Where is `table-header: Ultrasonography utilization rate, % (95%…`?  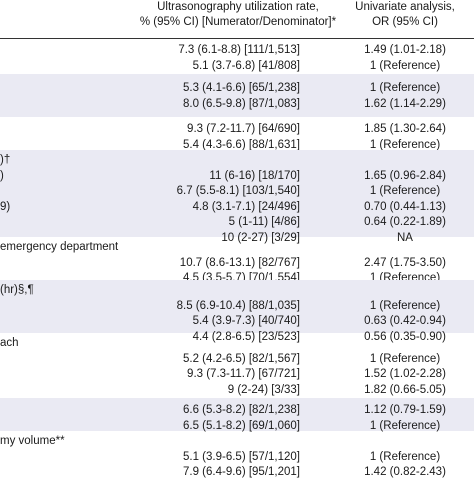 table-header: Ultrasonography utilization rate, % (95%… is located at coordinates (237, 19).